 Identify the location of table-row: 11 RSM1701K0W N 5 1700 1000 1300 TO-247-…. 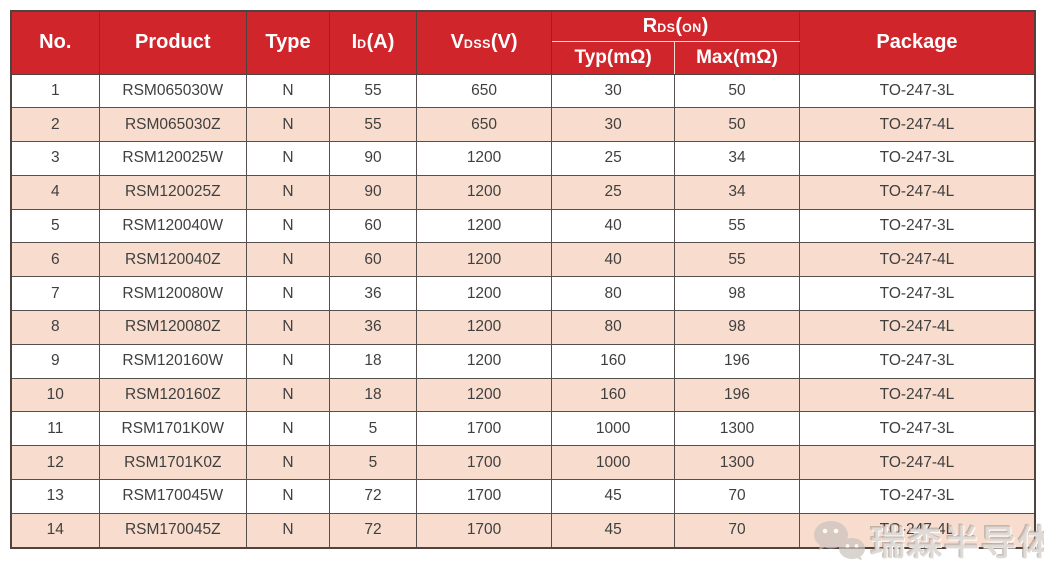
(523, 429).